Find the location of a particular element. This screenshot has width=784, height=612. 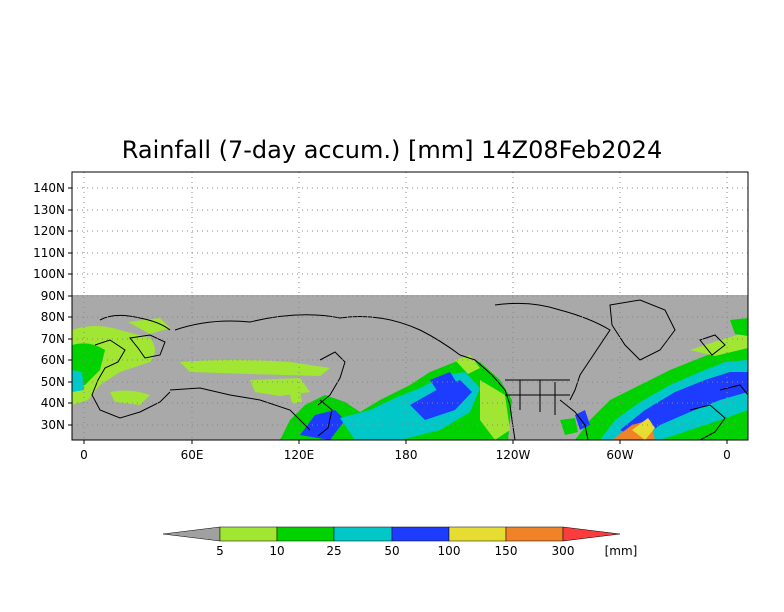

lat-label-30n: 30N is located at coordinates (53, 425).